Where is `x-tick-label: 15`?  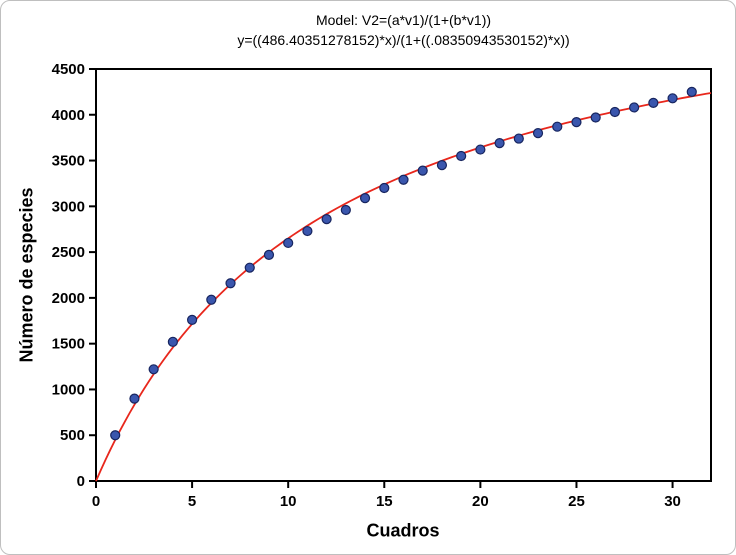
x-tick-label: 15 is located at coordinates (384, 501).